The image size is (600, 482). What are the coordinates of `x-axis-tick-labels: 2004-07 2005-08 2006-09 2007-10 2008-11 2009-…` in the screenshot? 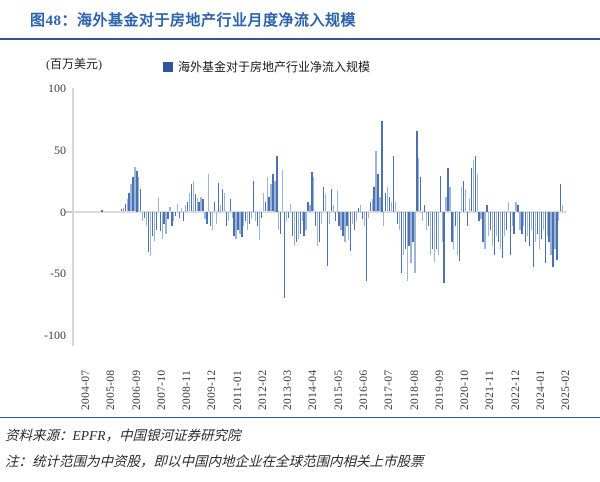 It's located at (324, 380).